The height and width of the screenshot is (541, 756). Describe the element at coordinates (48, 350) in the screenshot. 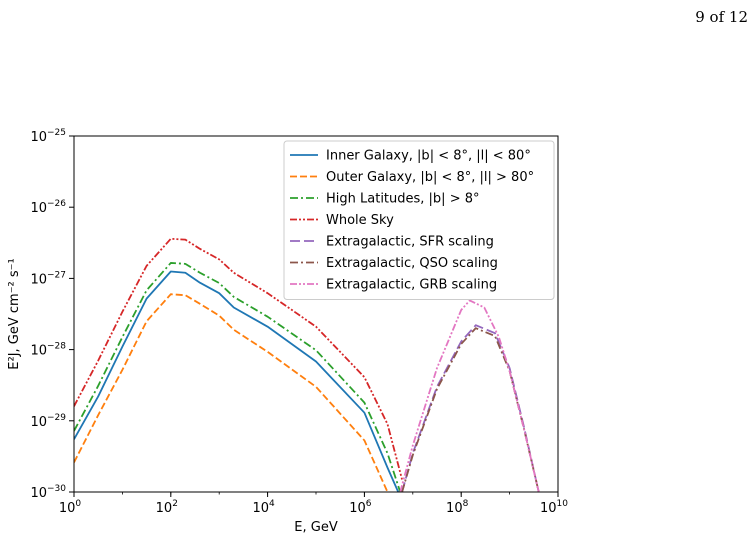

I see `y-tick-label: 10−28` at that location.